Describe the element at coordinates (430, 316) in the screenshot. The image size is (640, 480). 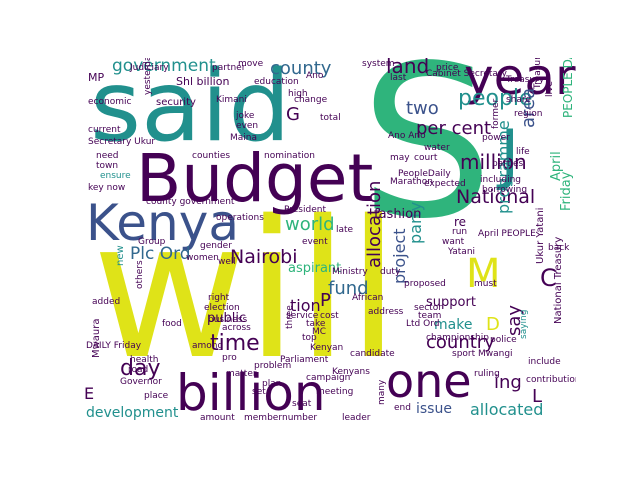
I see `word-team: team` at that location.